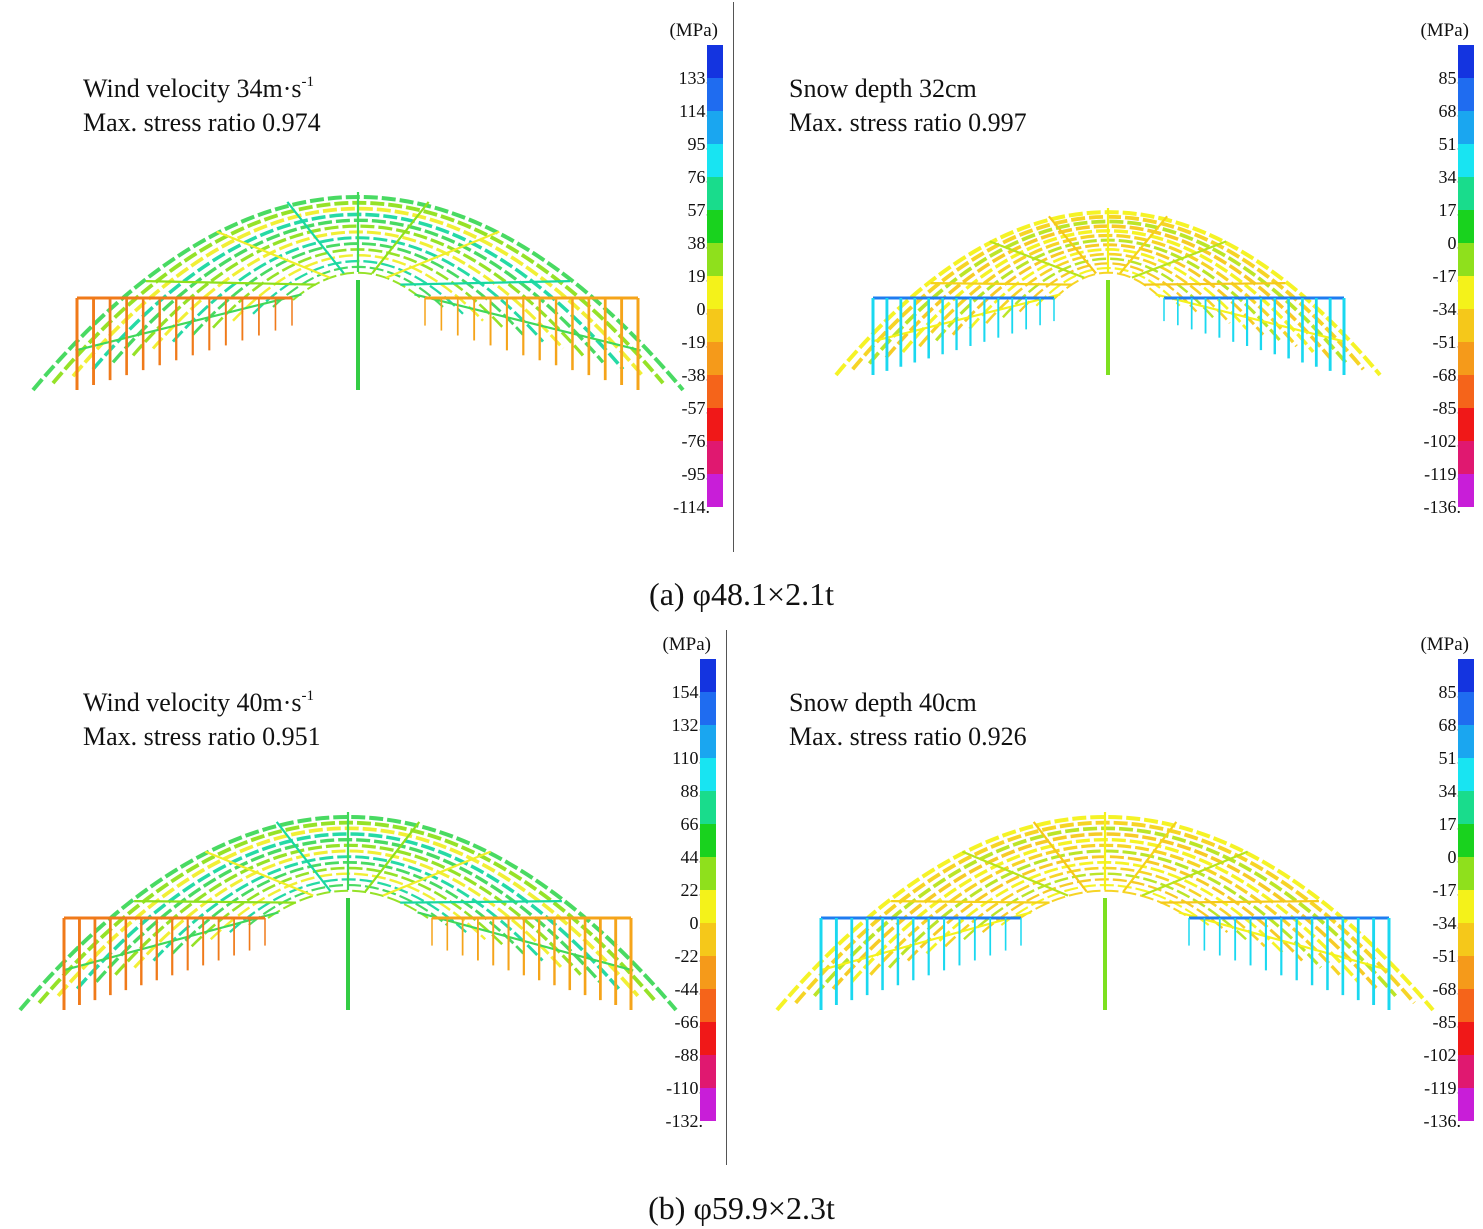 Image resolution: width=1483 pixels, height=1229 pixels. What do you see at coordinates (202, 736) in the screenshot?
I see `stress-ratio-line: Max. stress ratio 0.951` at bounding box center [202, 736].